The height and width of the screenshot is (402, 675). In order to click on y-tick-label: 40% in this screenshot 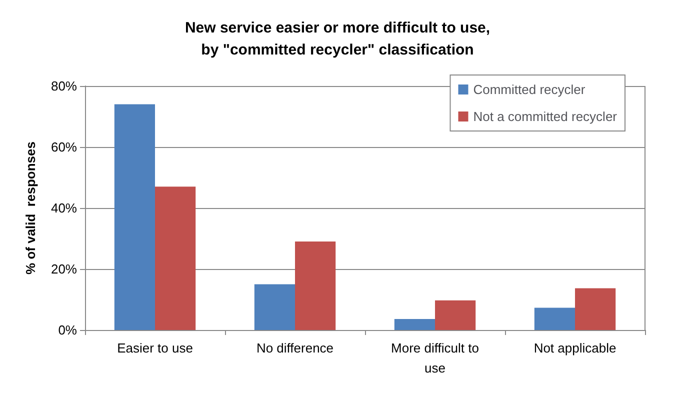, I will do `click(64, 208)`.